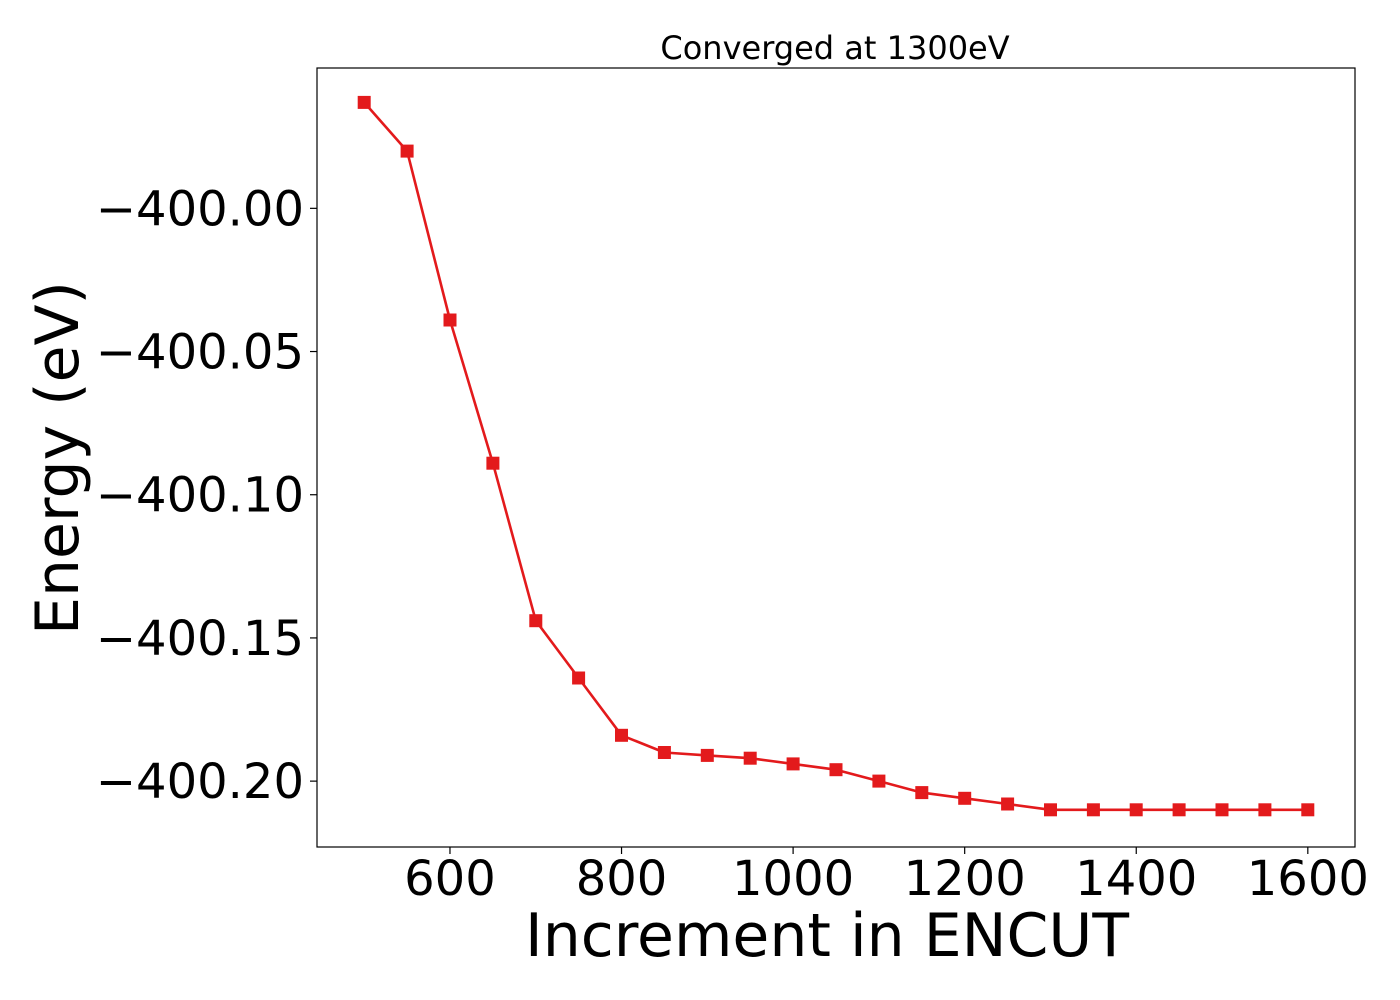 Image resolution: width=1400 pixels, height=1000 pixels. I want to click on x-tick-label: 1600, so click(1308, 879).